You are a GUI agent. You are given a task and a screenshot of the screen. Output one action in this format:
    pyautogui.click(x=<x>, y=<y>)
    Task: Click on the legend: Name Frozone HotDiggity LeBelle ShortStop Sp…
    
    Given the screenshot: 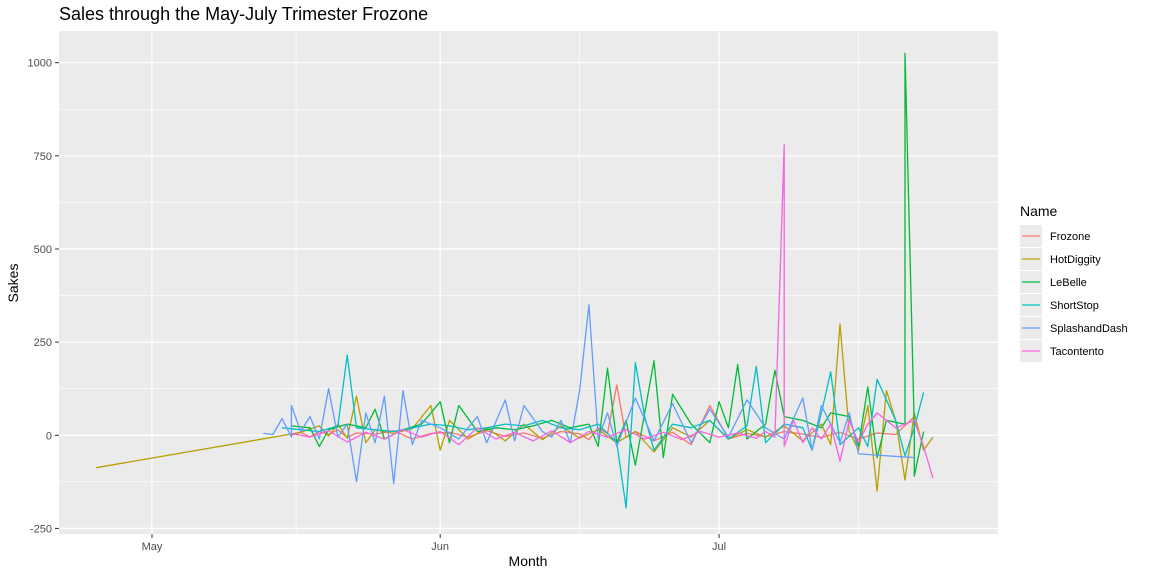 What is the action you would take?
    pyautogui.click(x=1074, y=282)
    